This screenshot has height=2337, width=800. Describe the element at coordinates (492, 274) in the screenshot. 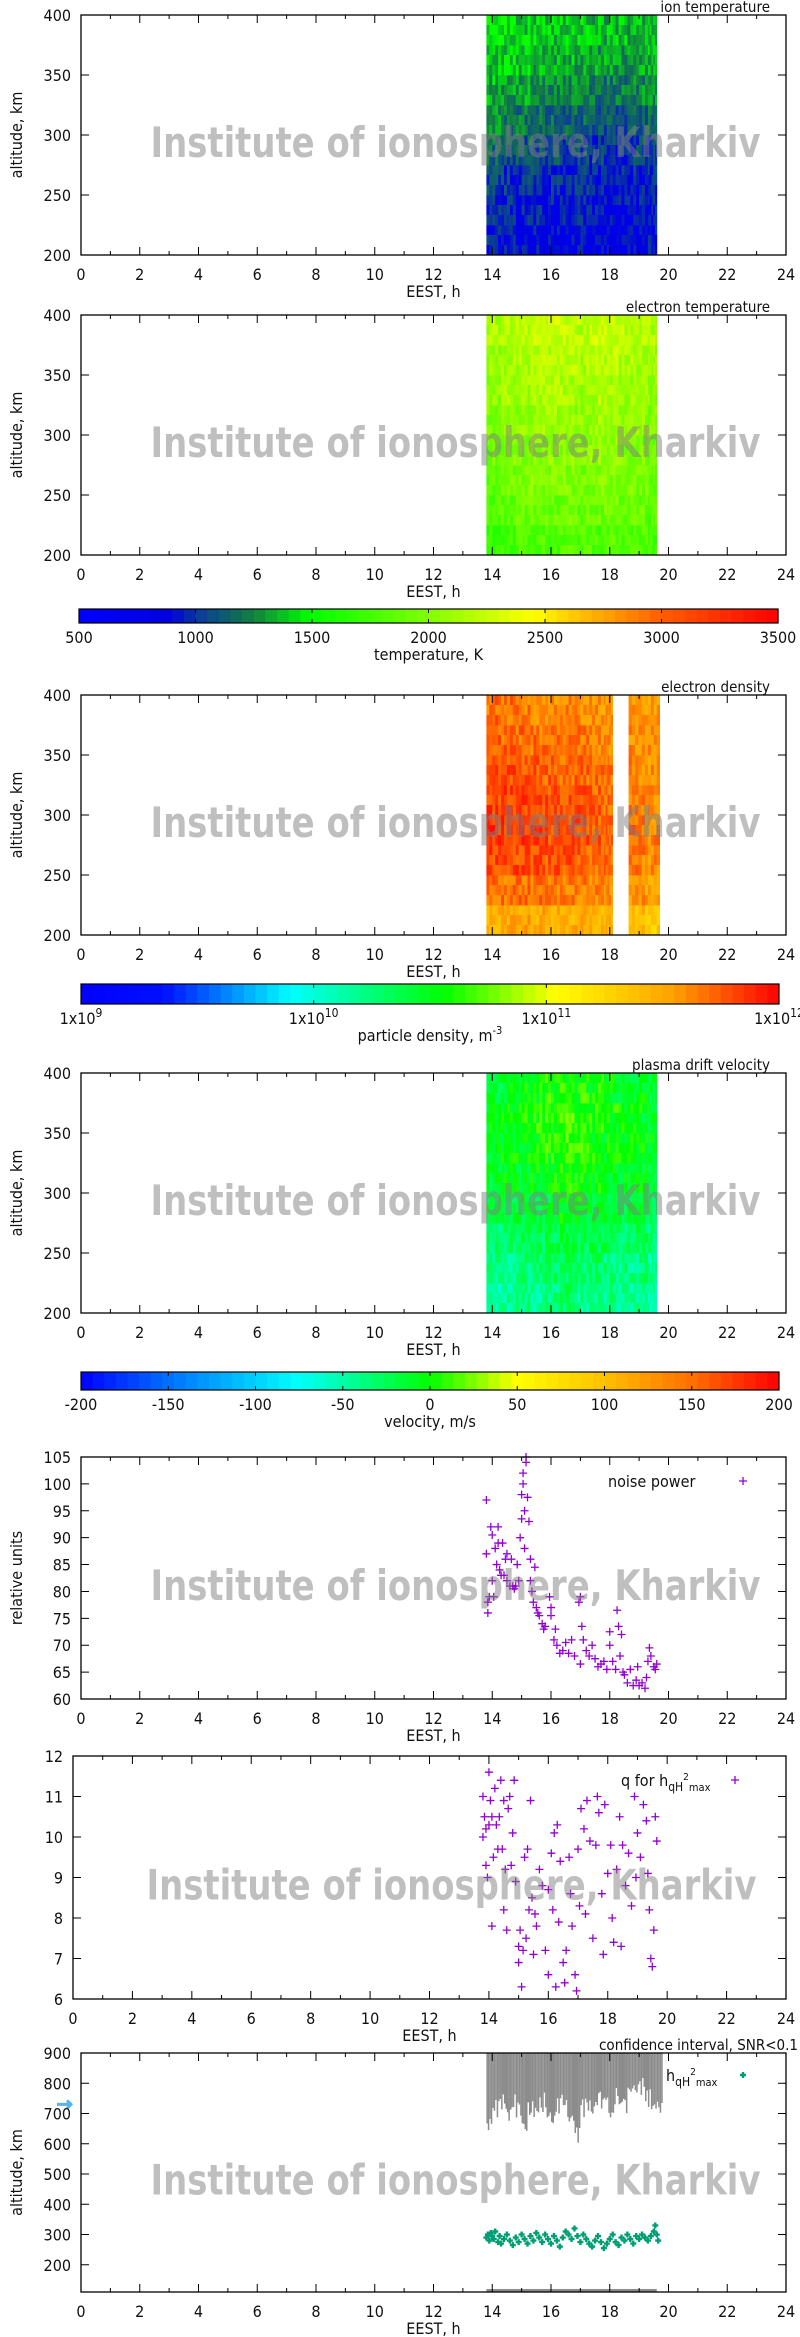

I see `x-tick-label: 14` at that location.